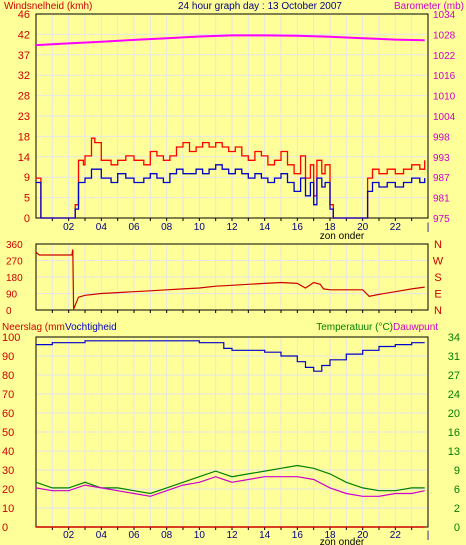 This screenshot has height=545, width=466. Describe the element at coordinates (260, 6) in the screenshot. I see `chart-title: 24 hour graph day : 13 October 2007` at that location.